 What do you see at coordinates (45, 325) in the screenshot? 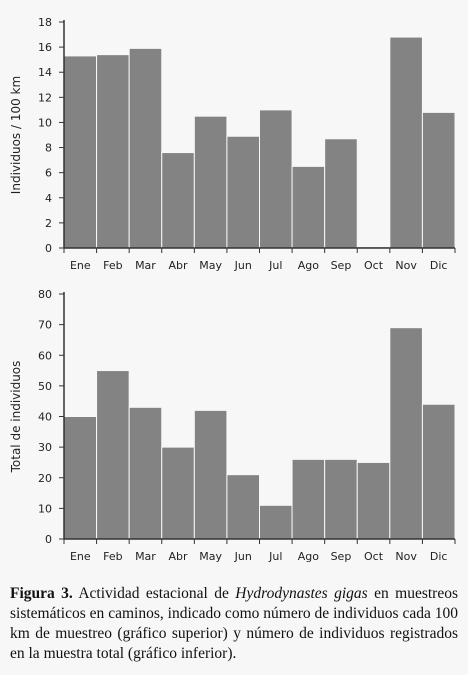
I see `y-tick-label-chart2: 70` at bounding box center [45, 325].